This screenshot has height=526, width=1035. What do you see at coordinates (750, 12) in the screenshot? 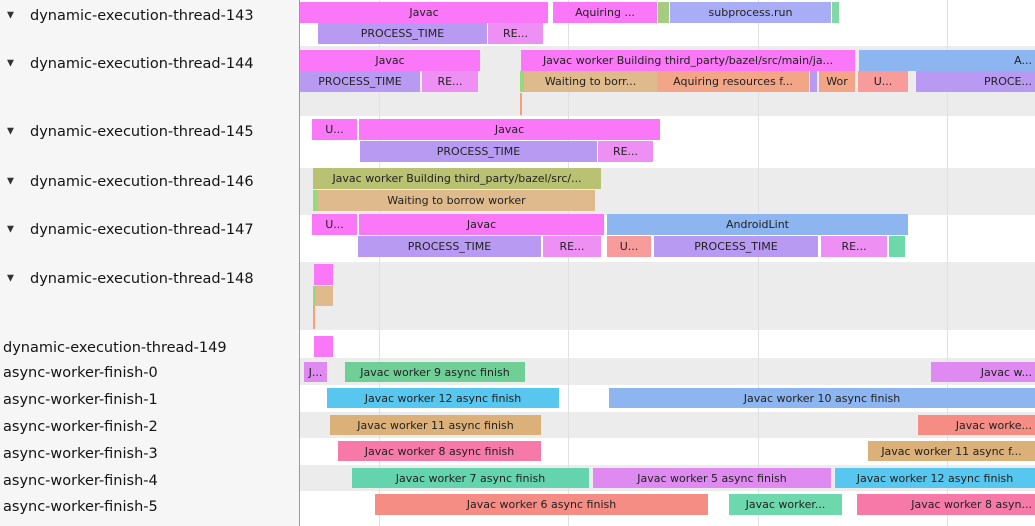
I see `timeline-bar-subprocess-run: subprocess.run` at bounding box center [750, 12].